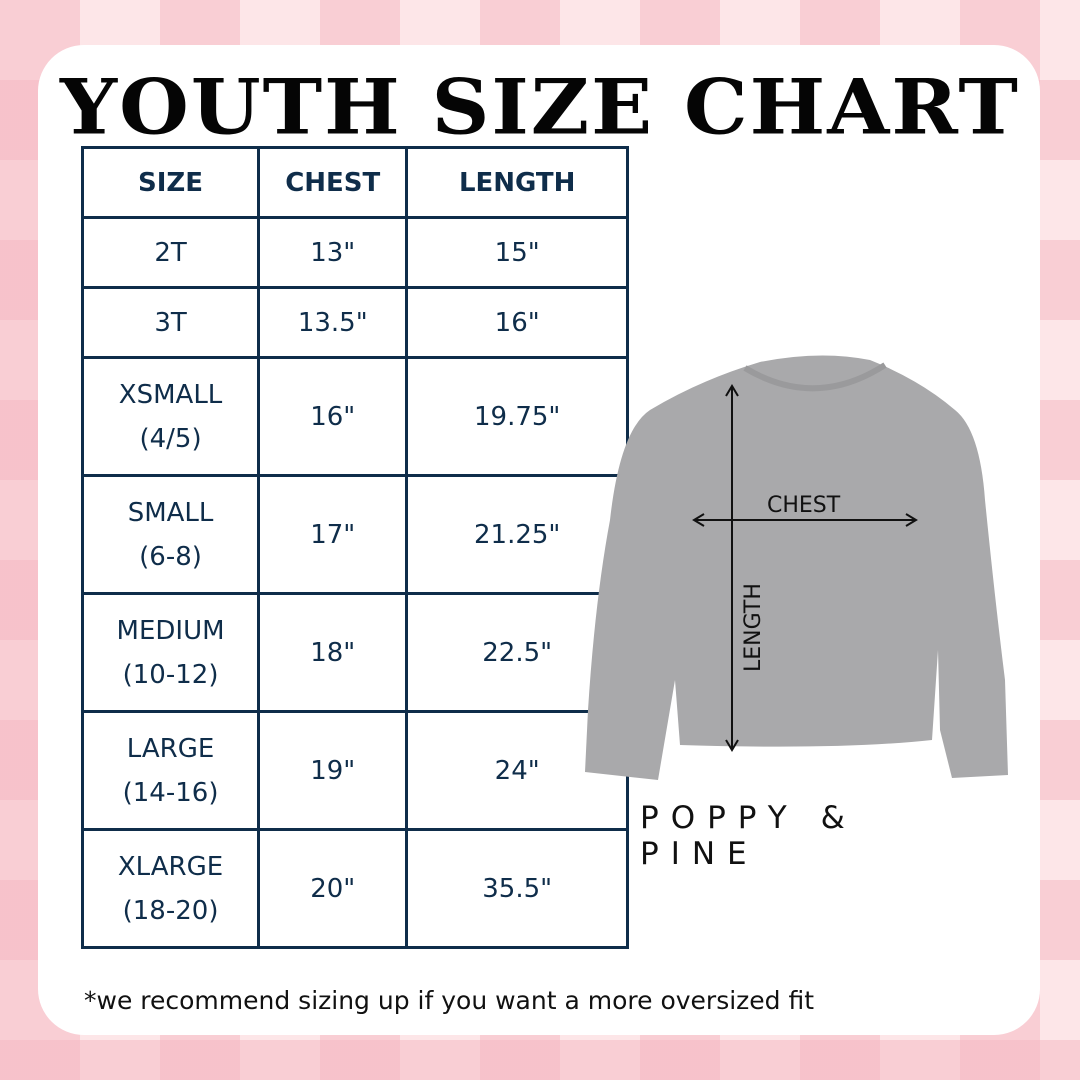  Describe the element at coordinates (815, 377) in the screenshot. I see `collar` at that location.